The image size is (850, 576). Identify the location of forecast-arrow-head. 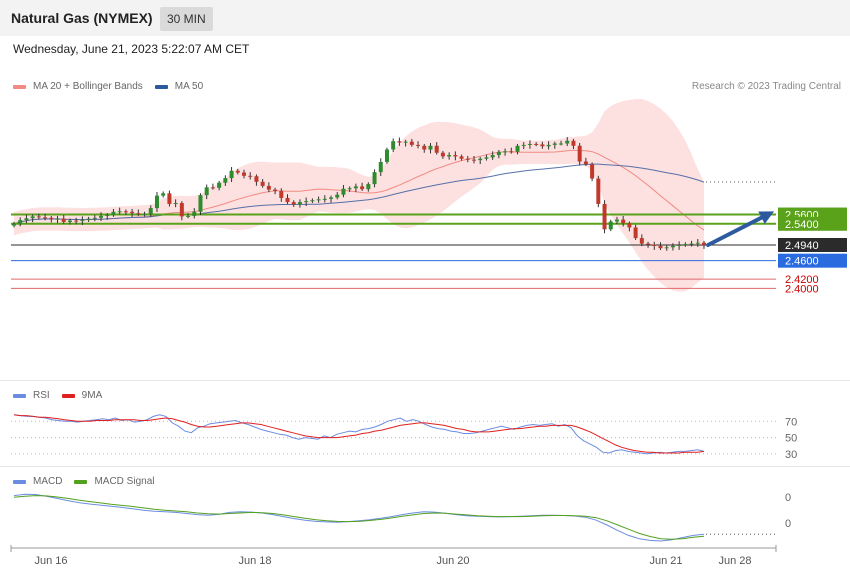
(766, 217).